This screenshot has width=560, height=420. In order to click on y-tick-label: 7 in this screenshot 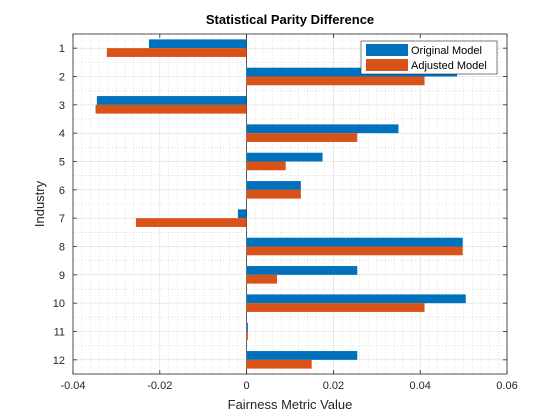, I will do `click(62, 219)`.